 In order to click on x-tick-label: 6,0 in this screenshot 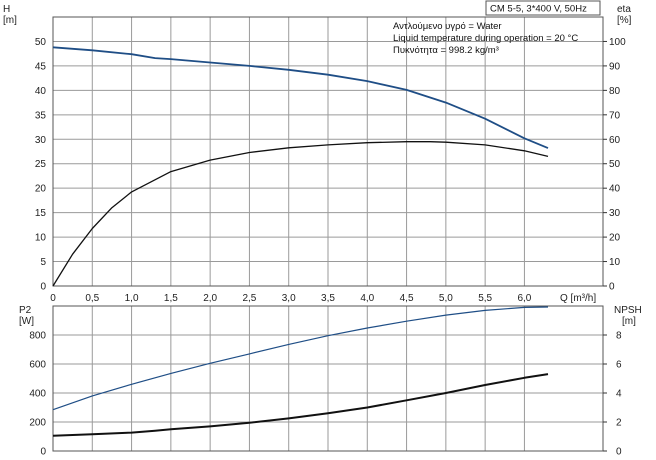, I will do `click(524, 298)`.